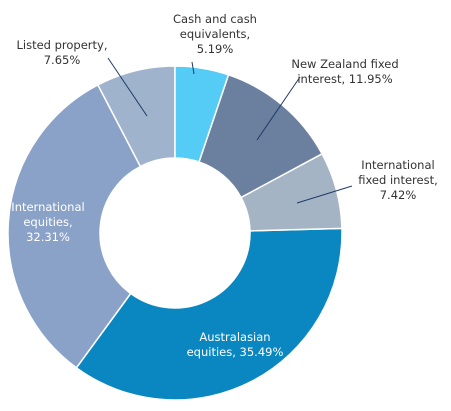  I want to click on category-label: New Zealand fixed interest,, so click(345, 71).